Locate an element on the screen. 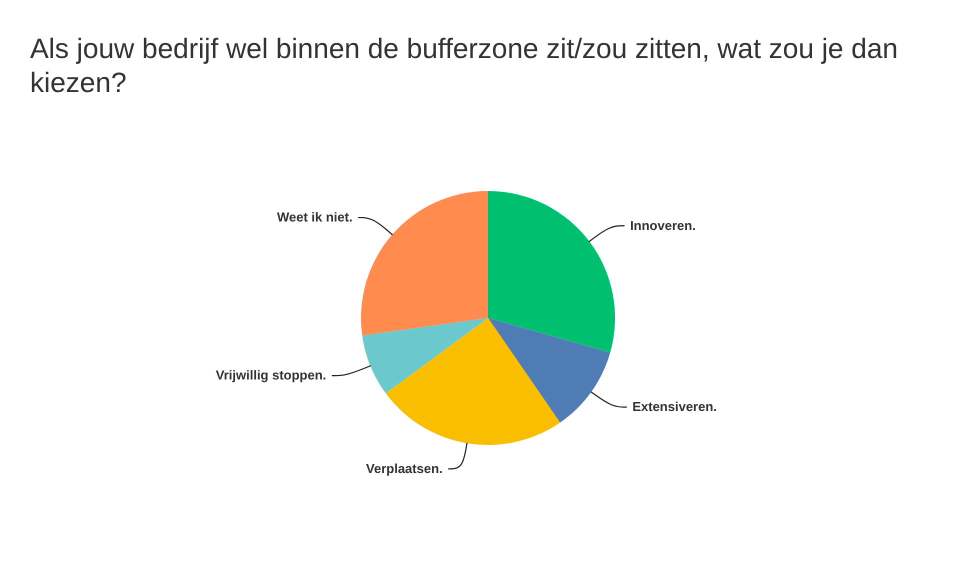  slice-label: Verplaatsen. is located at coordinates (404, 468).